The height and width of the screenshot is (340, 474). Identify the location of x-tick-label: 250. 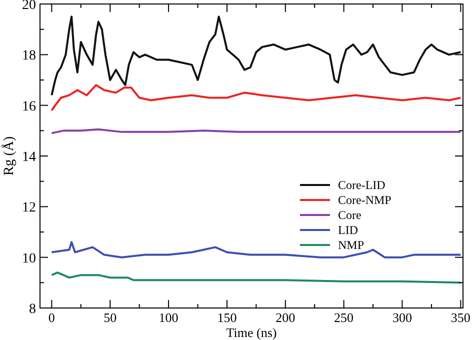
(344, 317).